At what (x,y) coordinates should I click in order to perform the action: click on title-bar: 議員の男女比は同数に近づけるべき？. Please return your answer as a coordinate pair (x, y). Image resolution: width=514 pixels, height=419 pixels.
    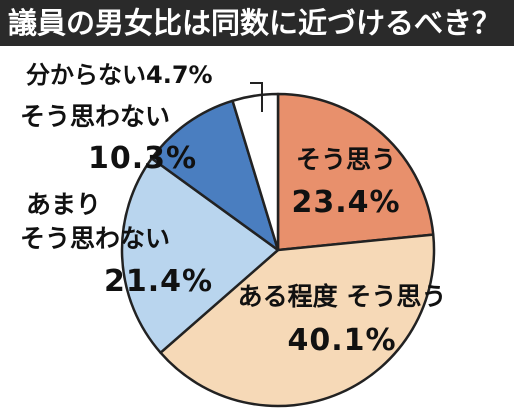
    Looking at the image, I should click on (257, 23).